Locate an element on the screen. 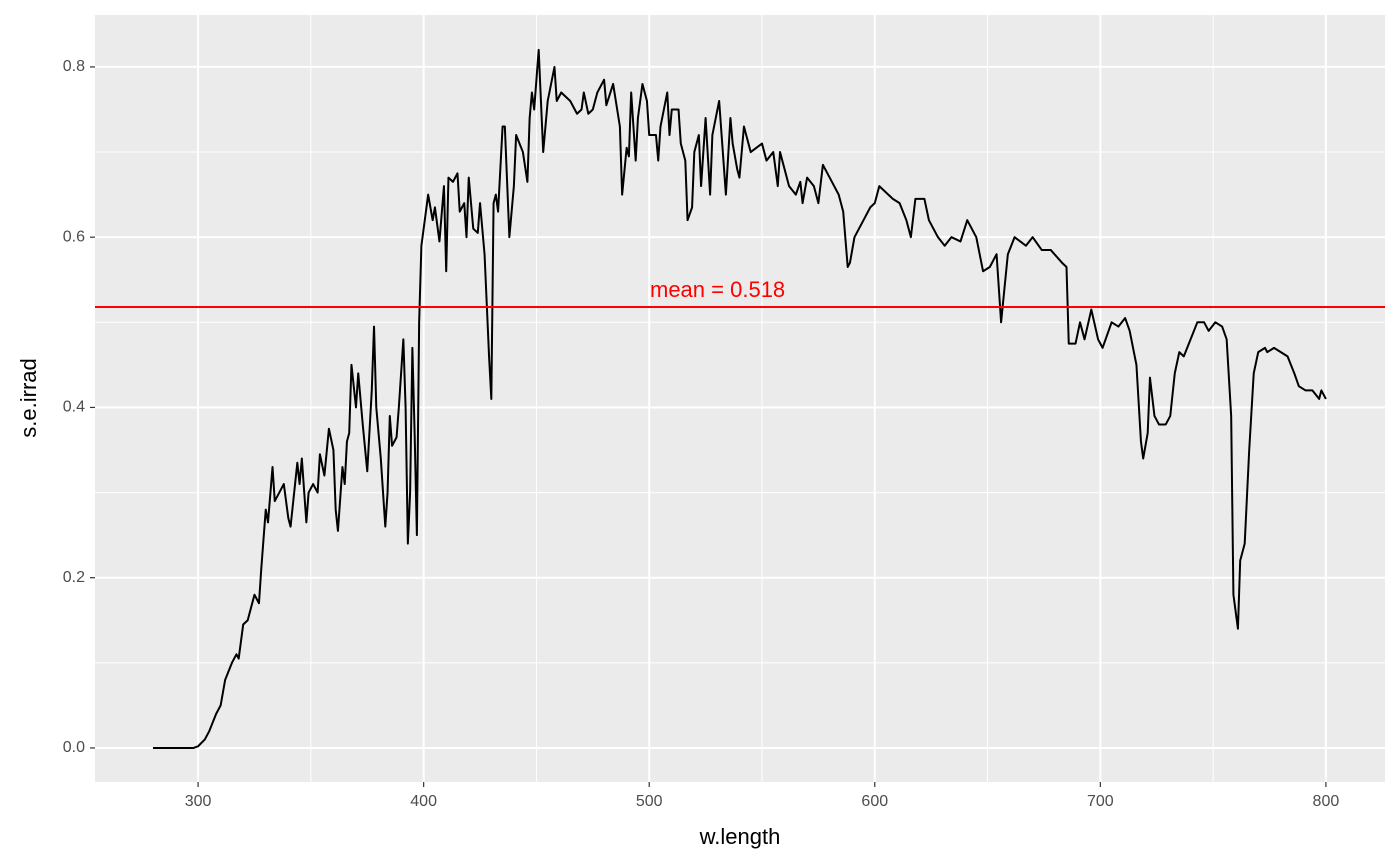 The image size is (1400, 866). x-tick-label: 500 is located at coordinates (649, 801).